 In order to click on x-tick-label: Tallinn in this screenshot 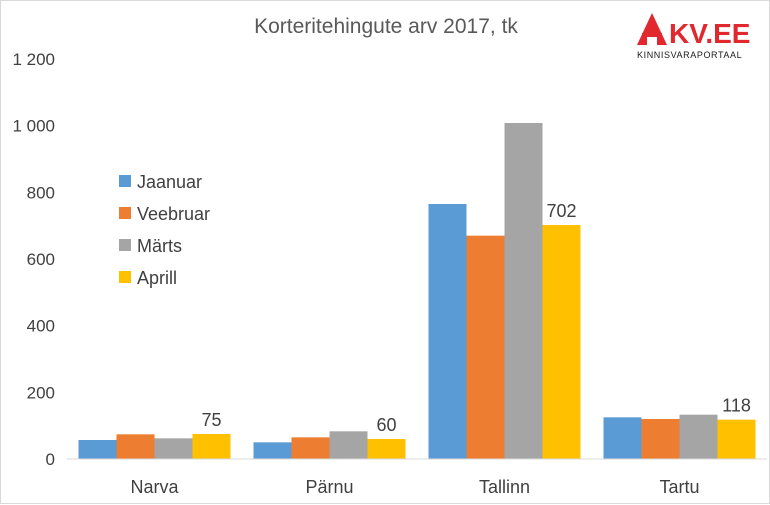, I will do `click(504, 487)`.